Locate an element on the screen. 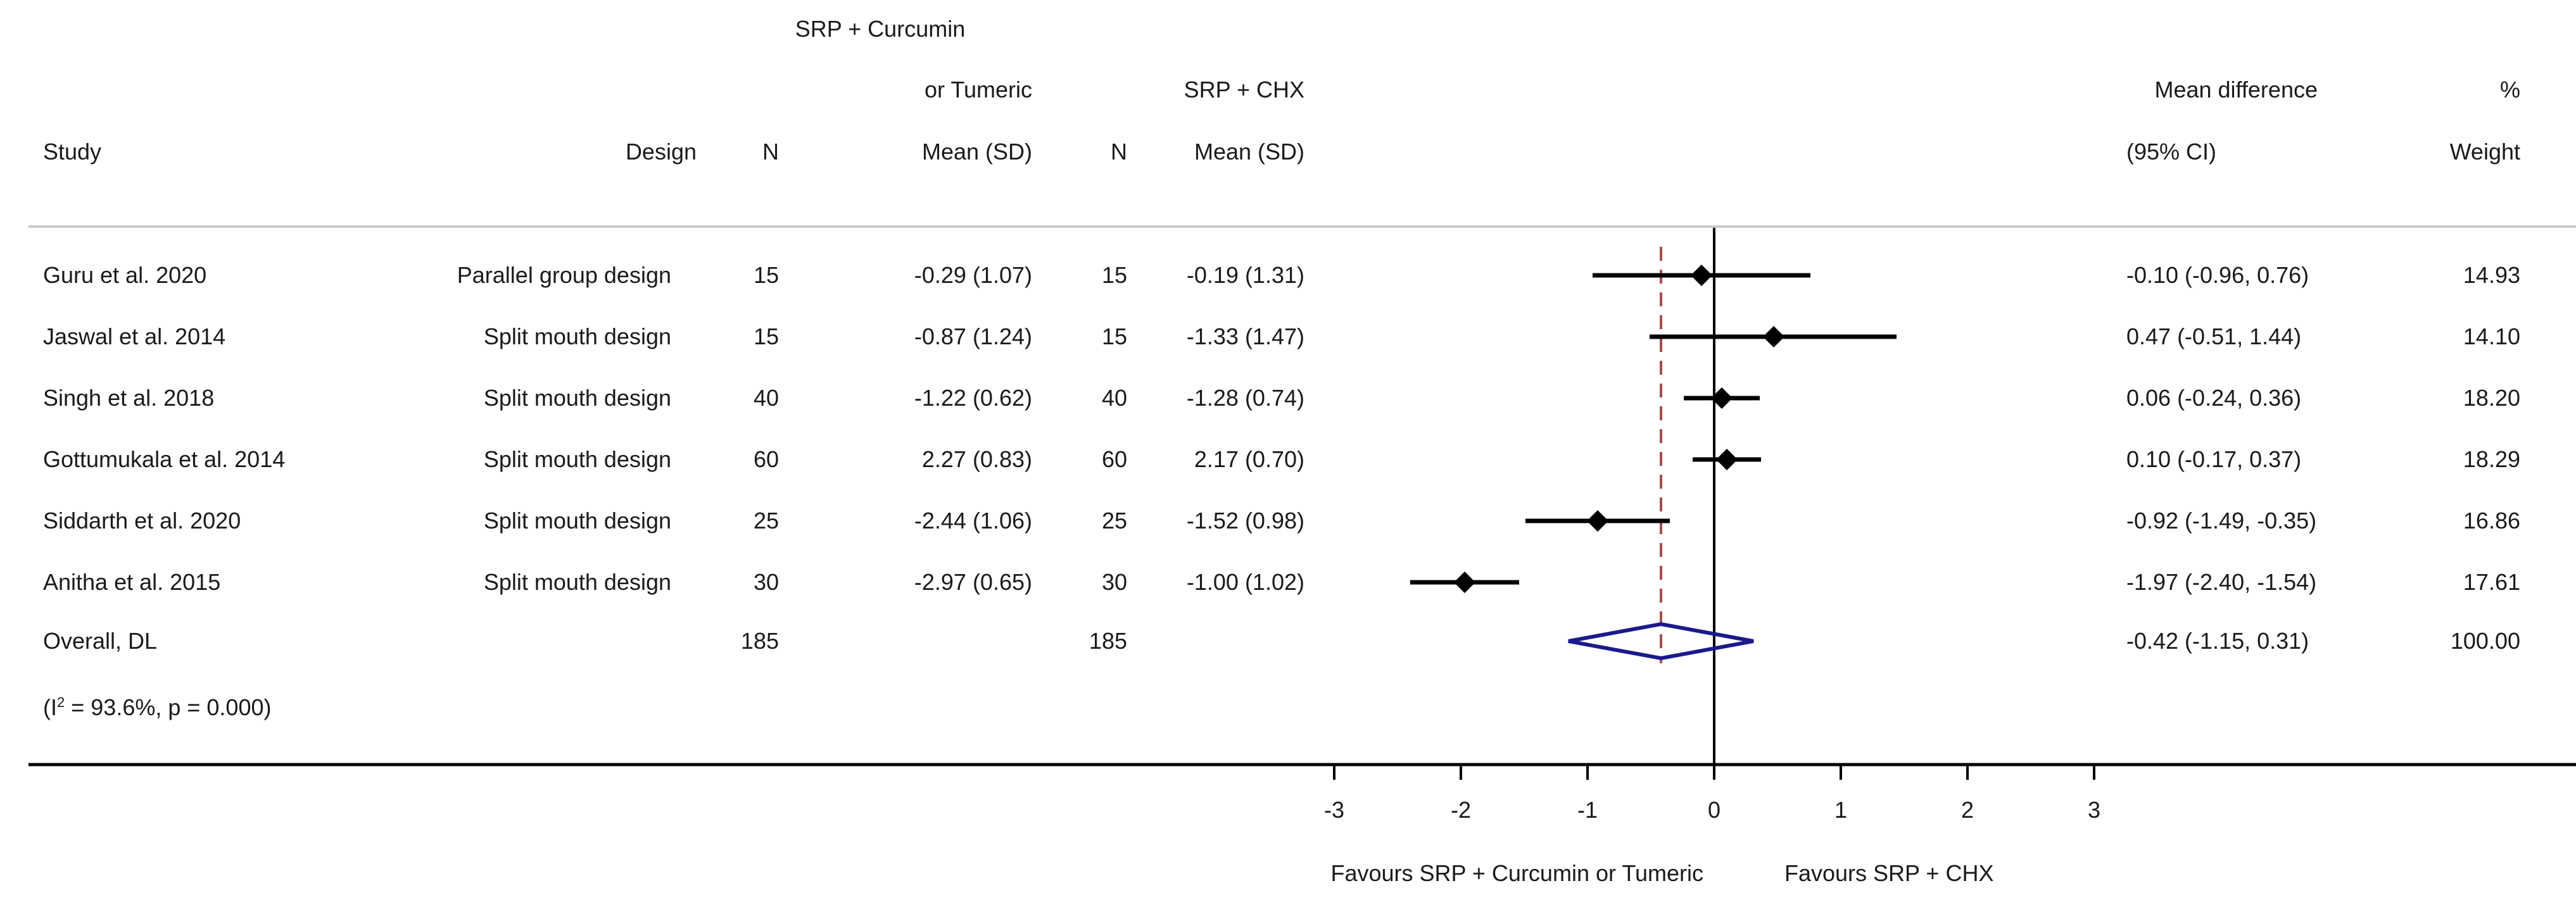  row-group1-mean-sd: -2.44 (1.06) is located at coordinates (973, 521).